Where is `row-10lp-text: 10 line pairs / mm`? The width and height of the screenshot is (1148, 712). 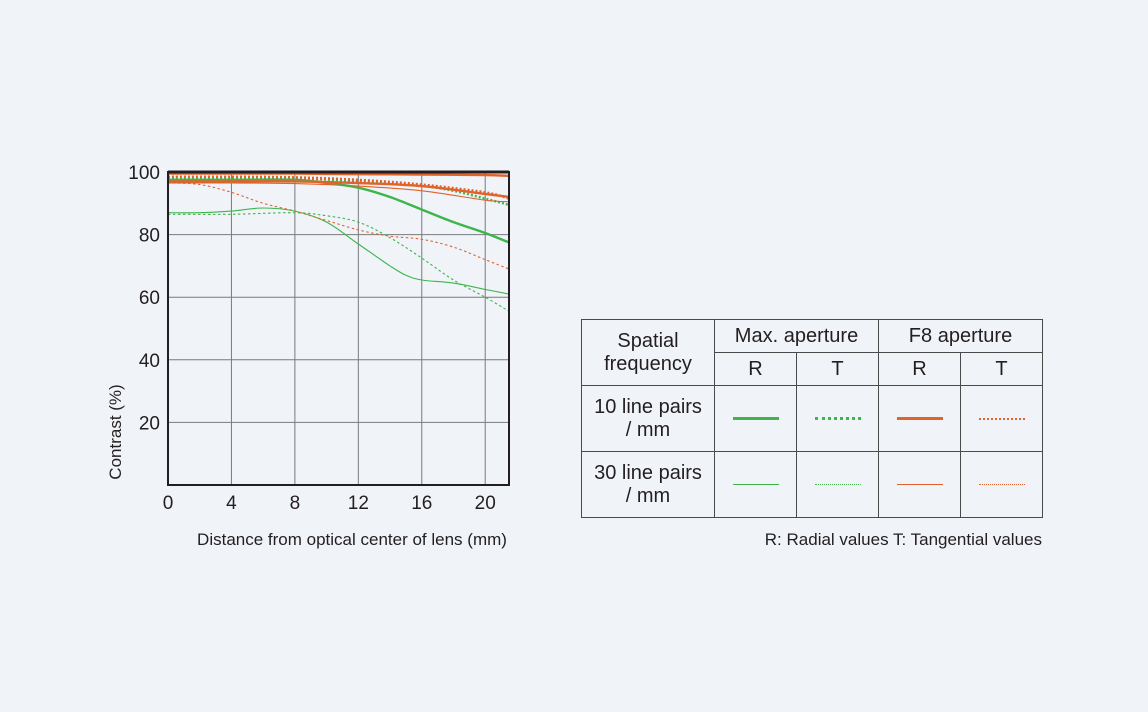
row-10lp-text: 10 line pairs / mm is located at coordinates (648, 418).